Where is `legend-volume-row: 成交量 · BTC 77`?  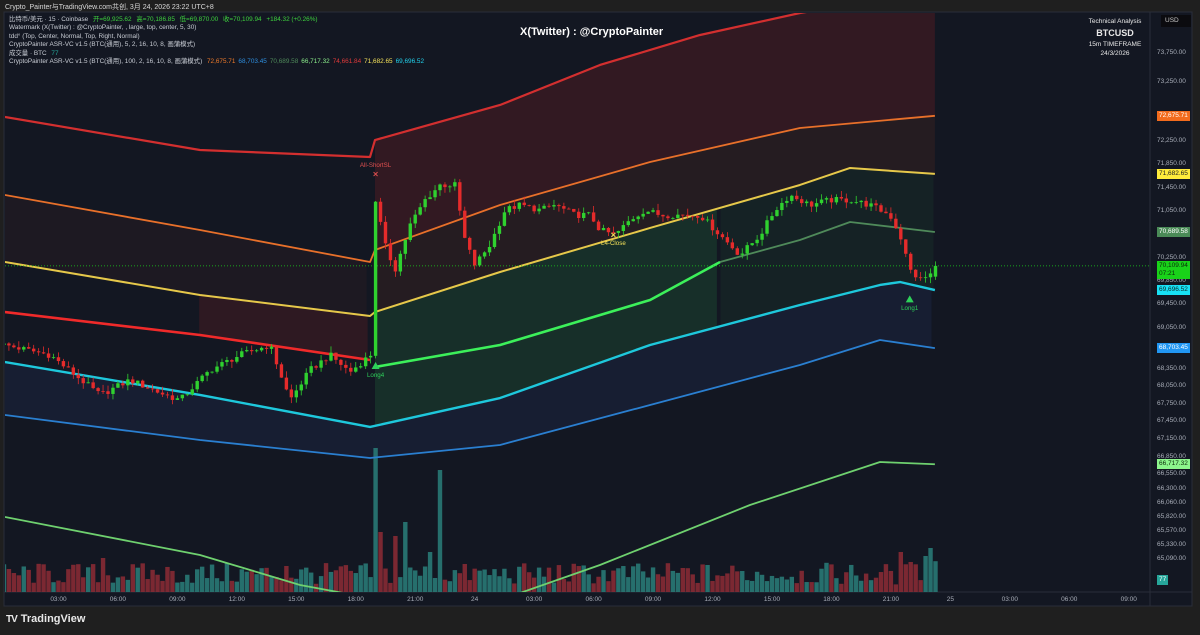
legend-volume-row: 成交量 · BTC 77 is located at coordinates (219, 54).